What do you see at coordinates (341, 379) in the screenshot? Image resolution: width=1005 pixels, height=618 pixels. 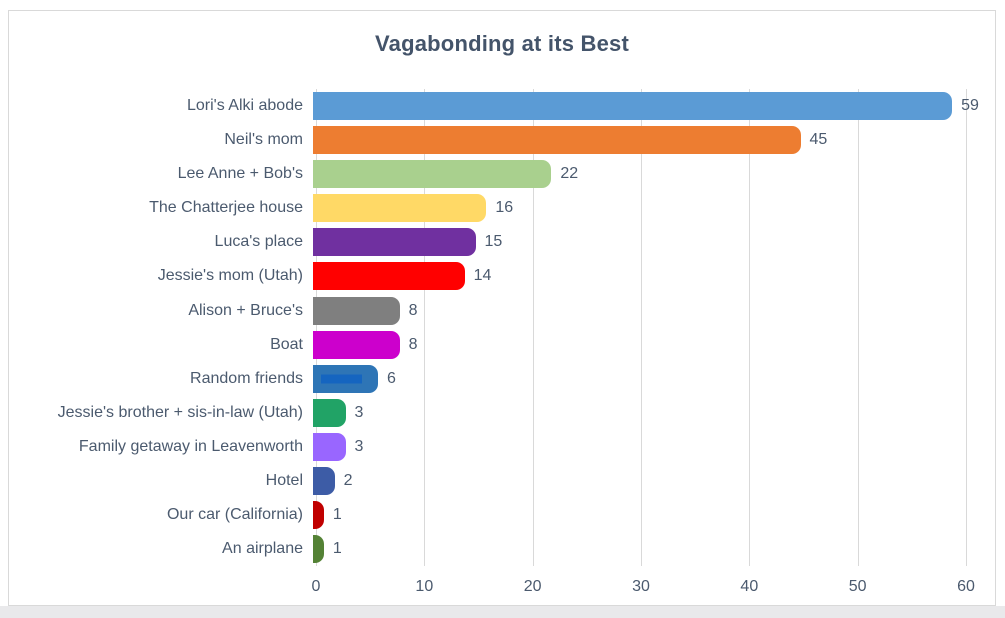 I see `bar-inner-stripe` at bounding box center [341, 379].